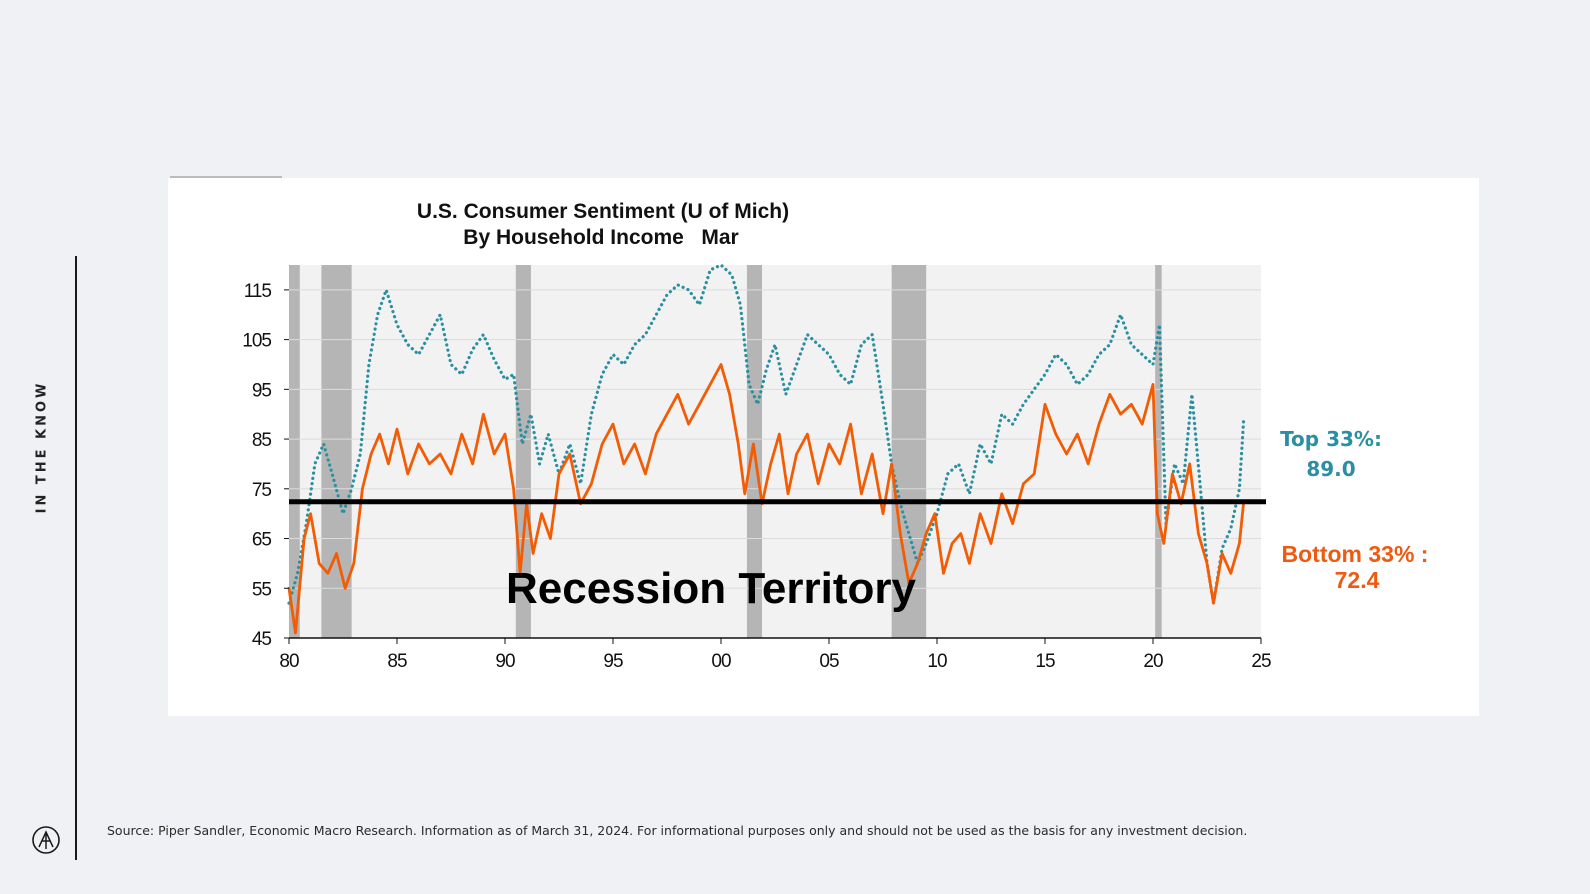  What do you see at coordinates (262, 490) in the screenshot?
I see `y-tick-label-75: 75` at bounding box center [262, 490].